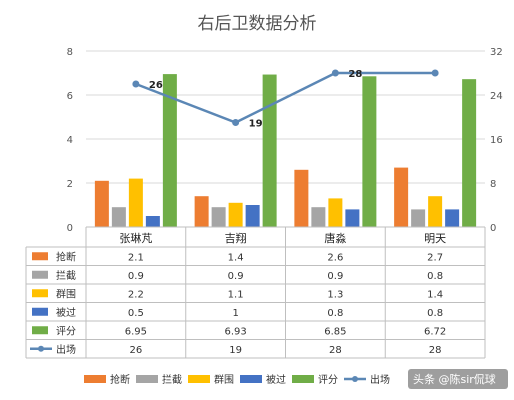  I want to click on line-data-label-1: 19, so click(256, 124).